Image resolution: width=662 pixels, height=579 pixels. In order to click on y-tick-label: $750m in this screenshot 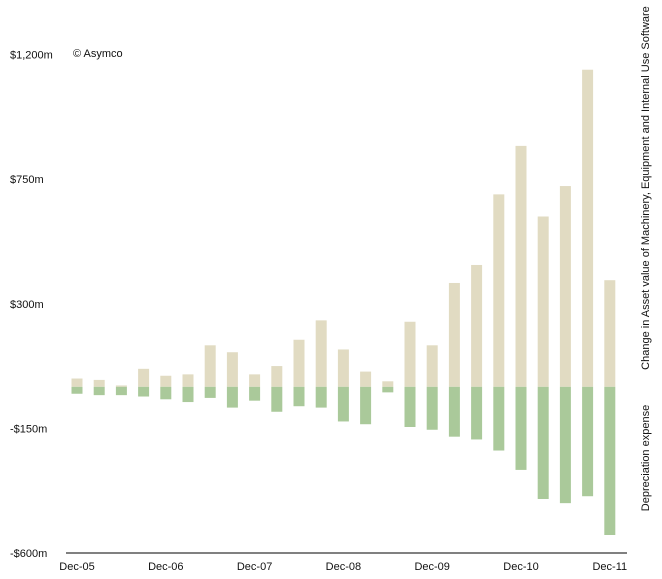, I will do `click(27, 180)`.